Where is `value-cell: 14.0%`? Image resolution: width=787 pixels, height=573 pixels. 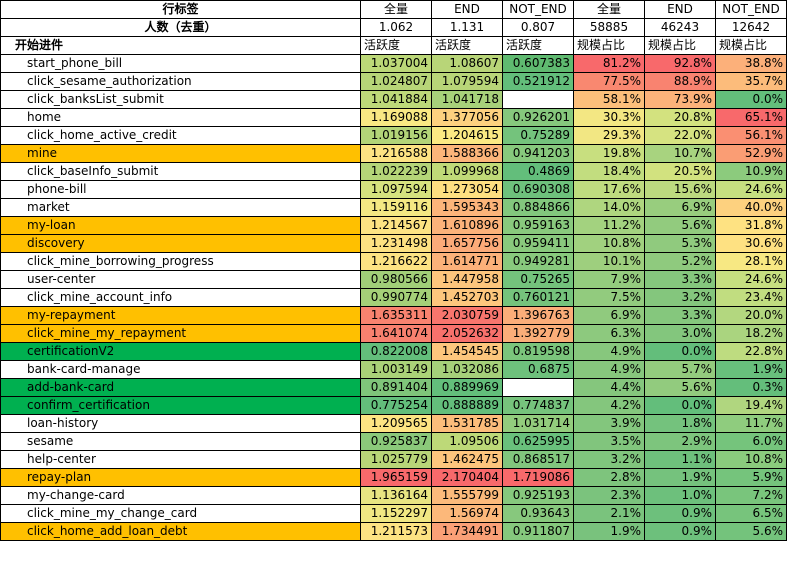
value-cell: 14.0% is located at coordinates (609, 207).